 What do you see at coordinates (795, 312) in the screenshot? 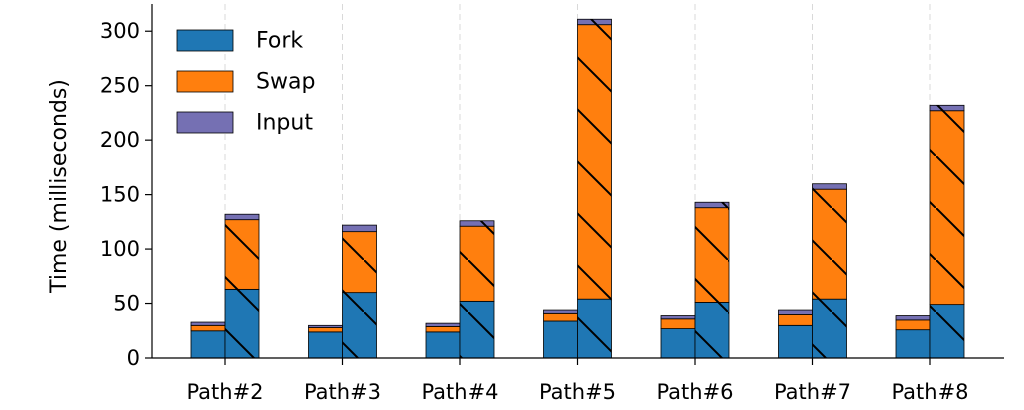
I see `bar-path7-group1-input` at bounding box center [795, 312].